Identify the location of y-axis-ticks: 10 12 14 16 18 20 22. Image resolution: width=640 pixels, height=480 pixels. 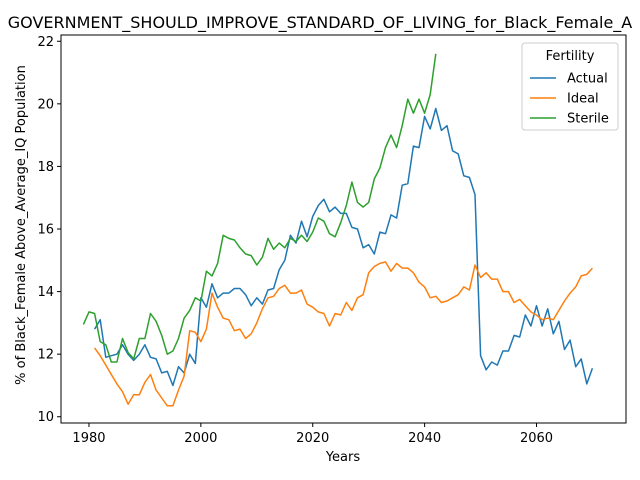
(49, 230).